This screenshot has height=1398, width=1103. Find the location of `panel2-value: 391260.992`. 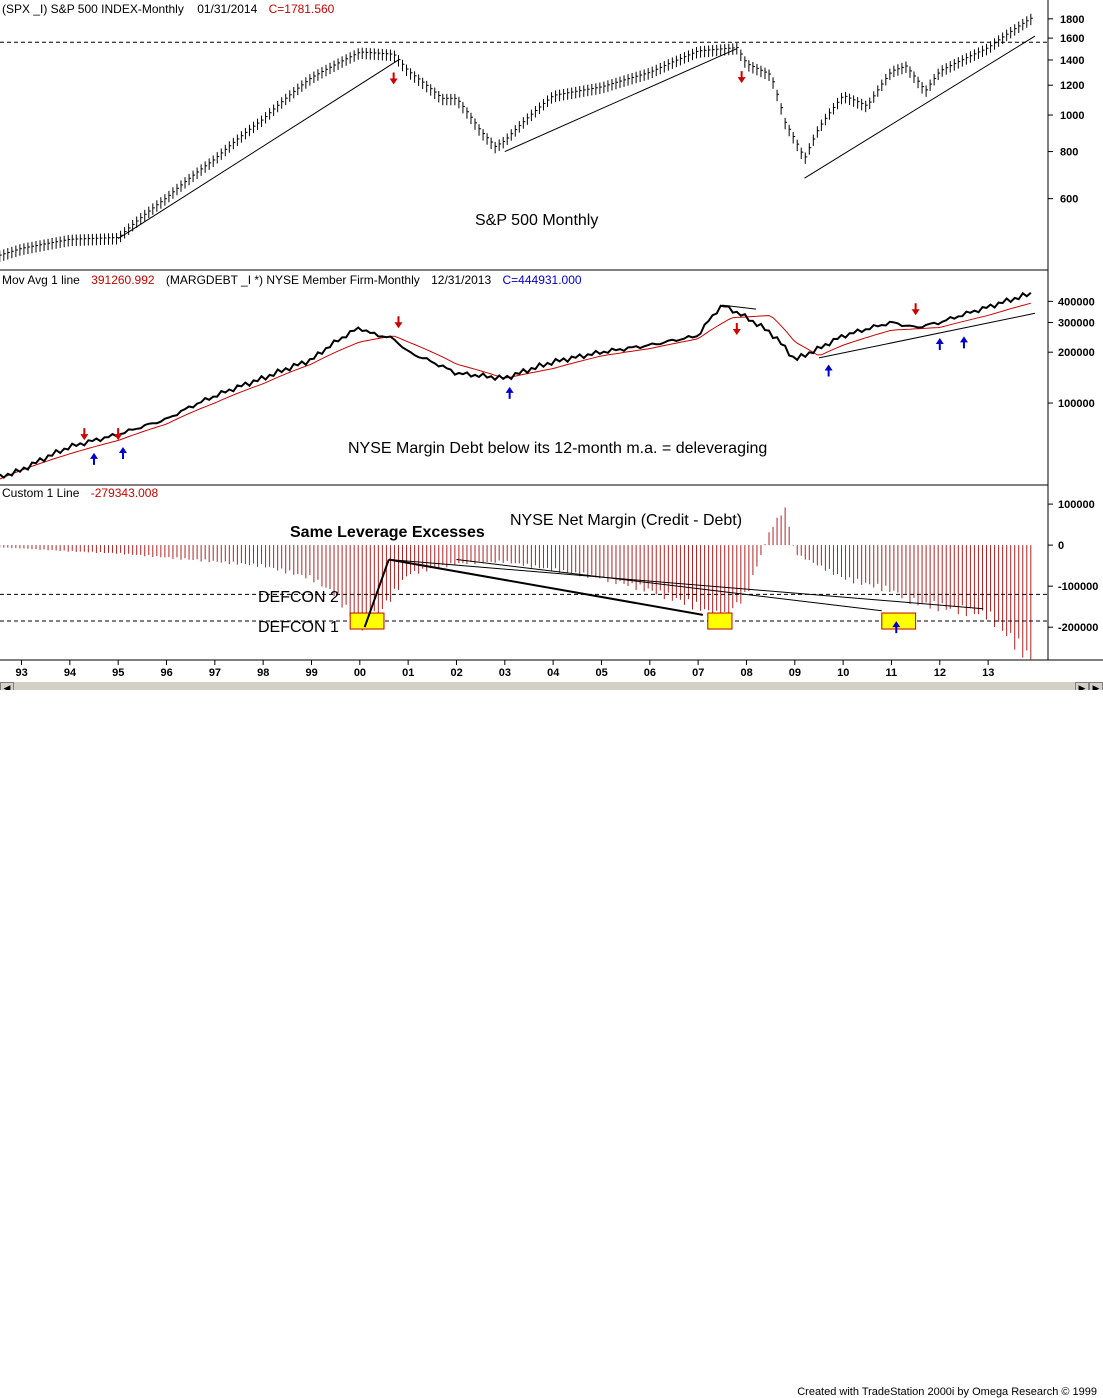

panel2-value: 391260.992 is located at coordinates (123, 280).